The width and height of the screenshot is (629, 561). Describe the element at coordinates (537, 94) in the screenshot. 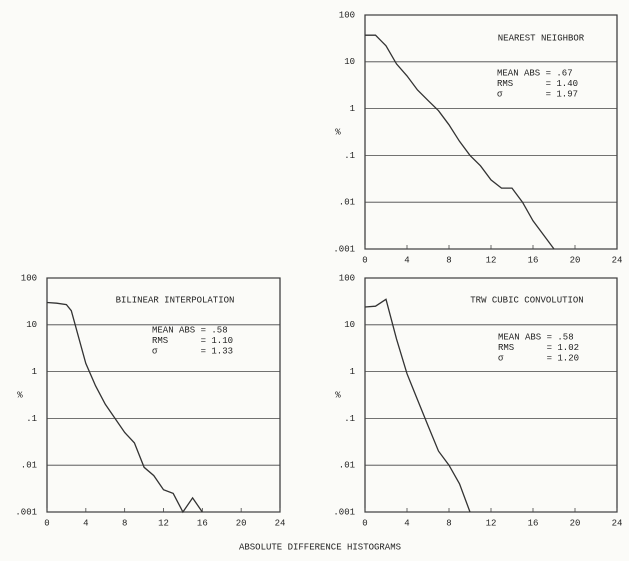

I see `stat-annotation: σ = 1.97` at that location.